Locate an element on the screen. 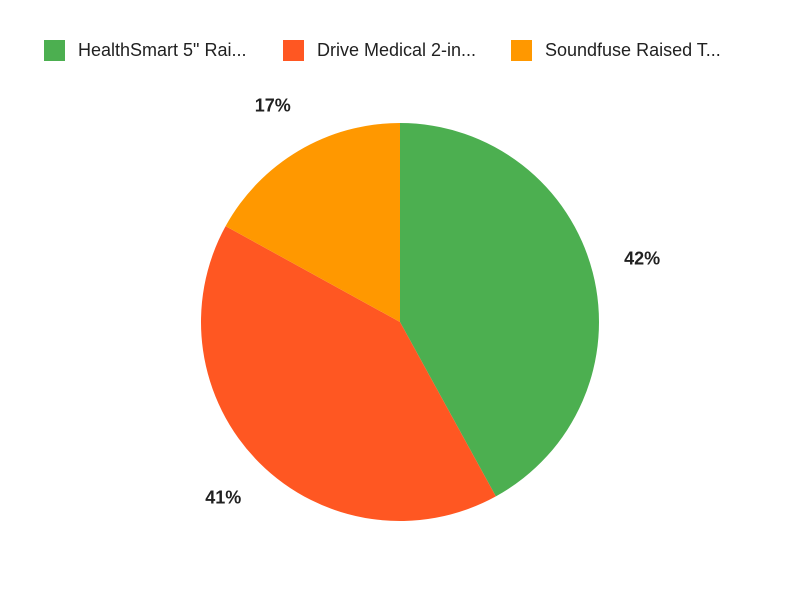 Image resolution: width=800 pixels, height=600 pixels. slice-label: 17% is located at coordinates (273, 106).